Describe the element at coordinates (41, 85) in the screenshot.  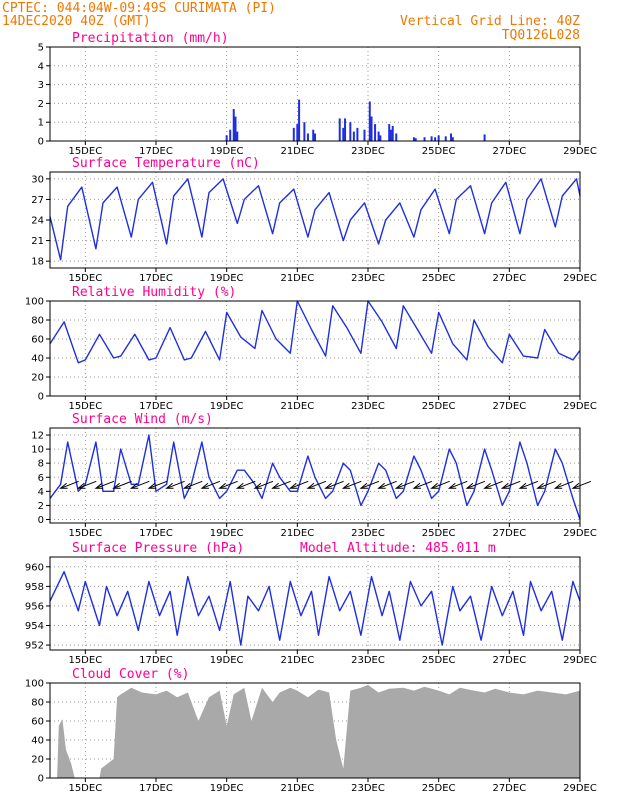
I see `y-tick-label: 3` at that location.